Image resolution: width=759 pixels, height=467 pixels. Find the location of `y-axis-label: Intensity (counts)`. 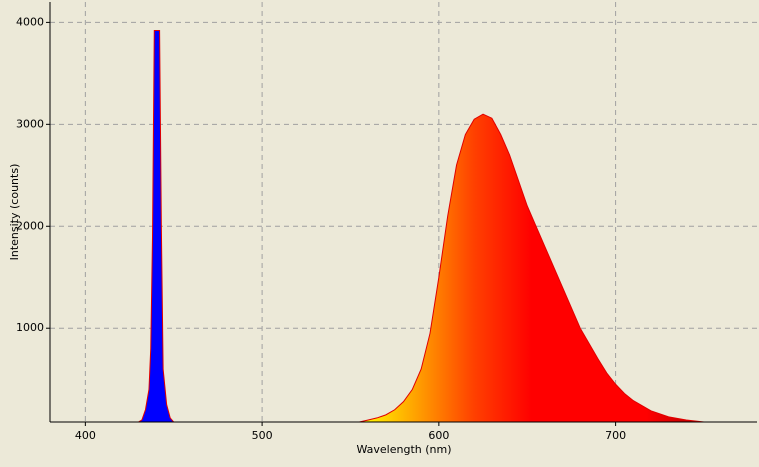

y-axis-label: Intensity (counts) is located at coordinates (14, 212).